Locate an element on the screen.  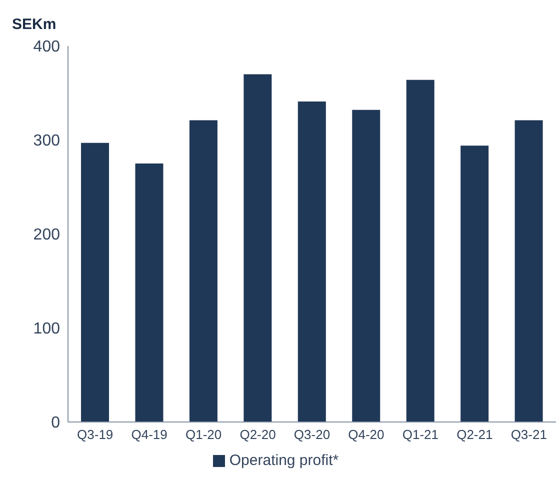
x-tick-label: Q2-20 is located at coordinates (258, 434).